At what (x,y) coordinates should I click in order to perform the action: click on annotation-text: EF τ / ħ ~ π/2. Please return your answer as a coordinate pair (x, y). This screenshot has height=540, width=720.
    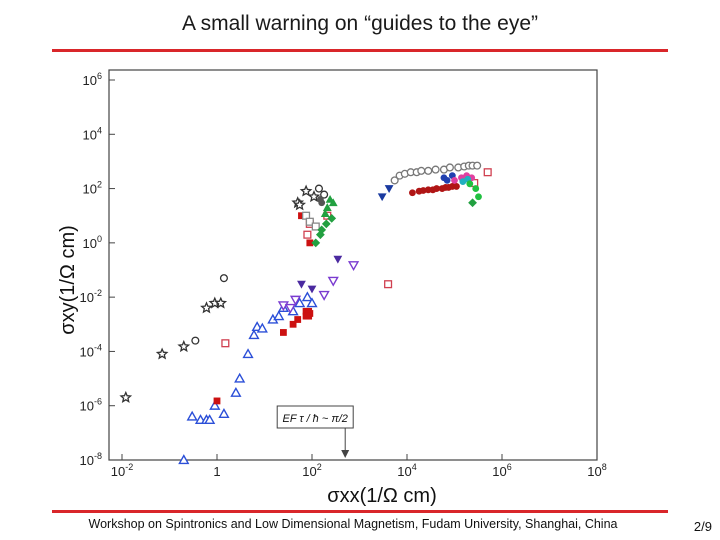
    Looking at the image, I should click on (314, 419).